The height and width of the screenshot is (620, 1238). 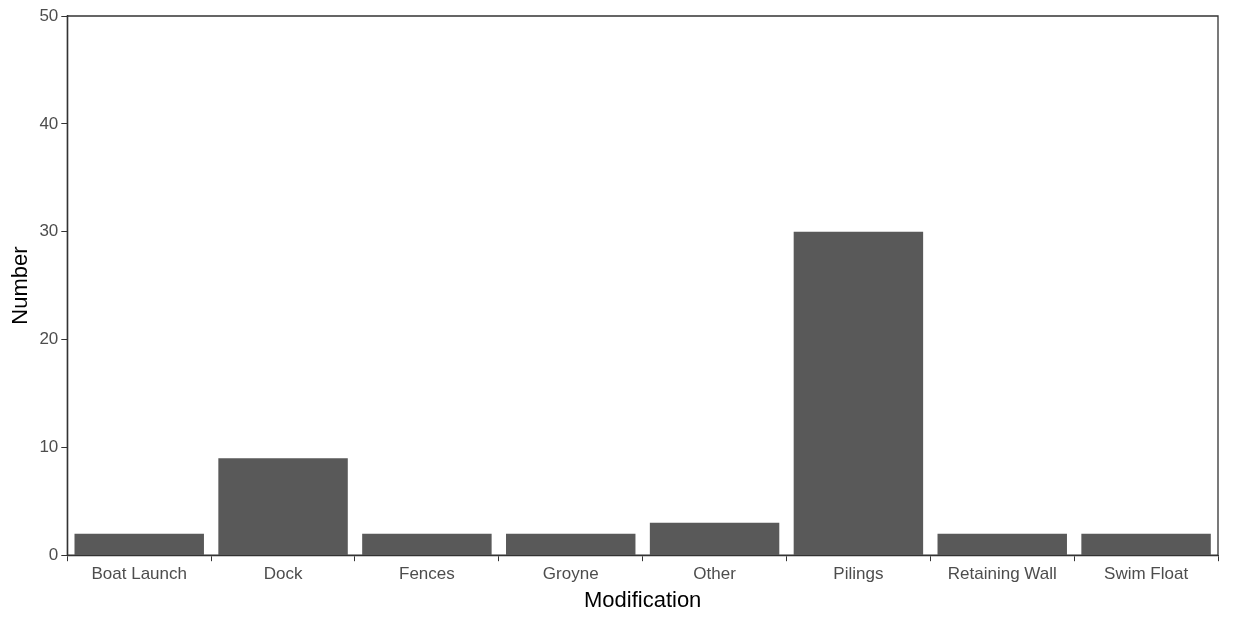 I want to click on y-axis-title: Number, so click(x=20, y=285).